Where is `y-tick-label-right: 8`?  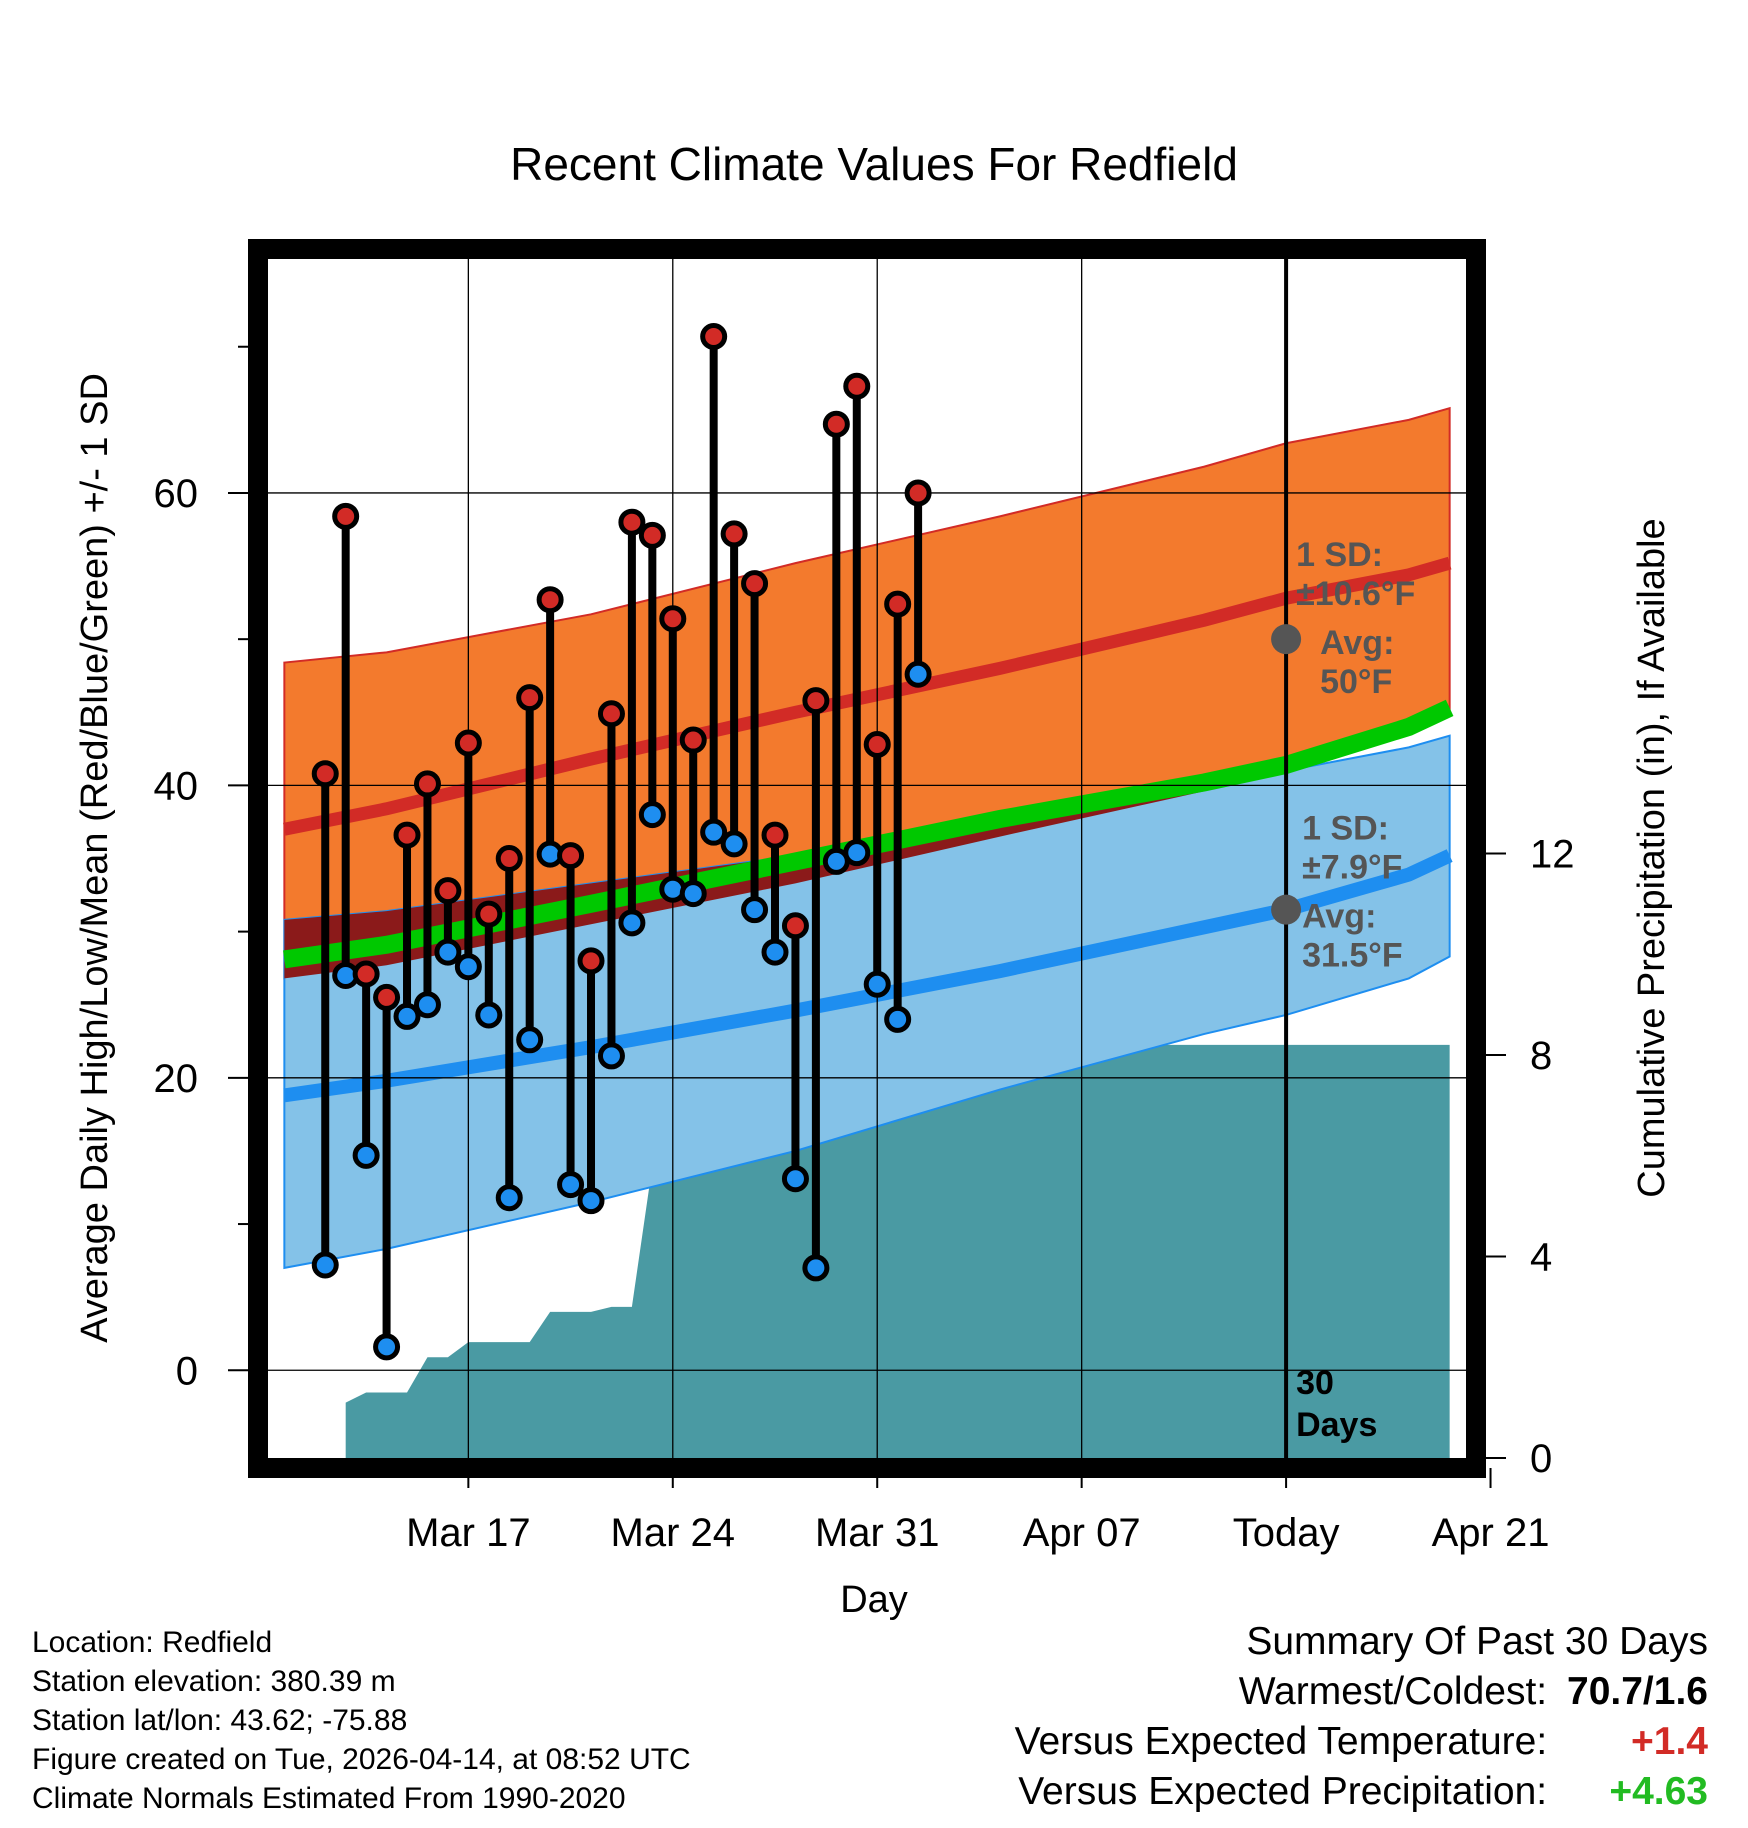 y-tick-label-right: 8 is located at coordinates (1541, 1056).